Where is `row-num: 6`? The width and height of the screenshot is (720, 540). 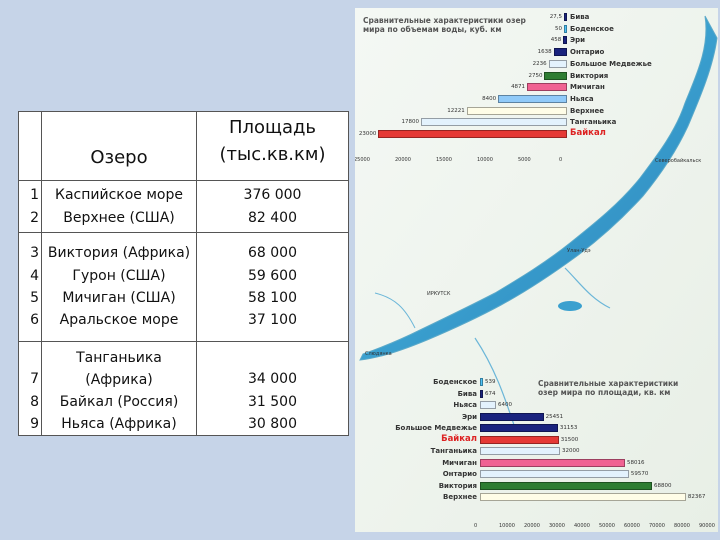 row-num: 6 is located at coordinates (34, 320).